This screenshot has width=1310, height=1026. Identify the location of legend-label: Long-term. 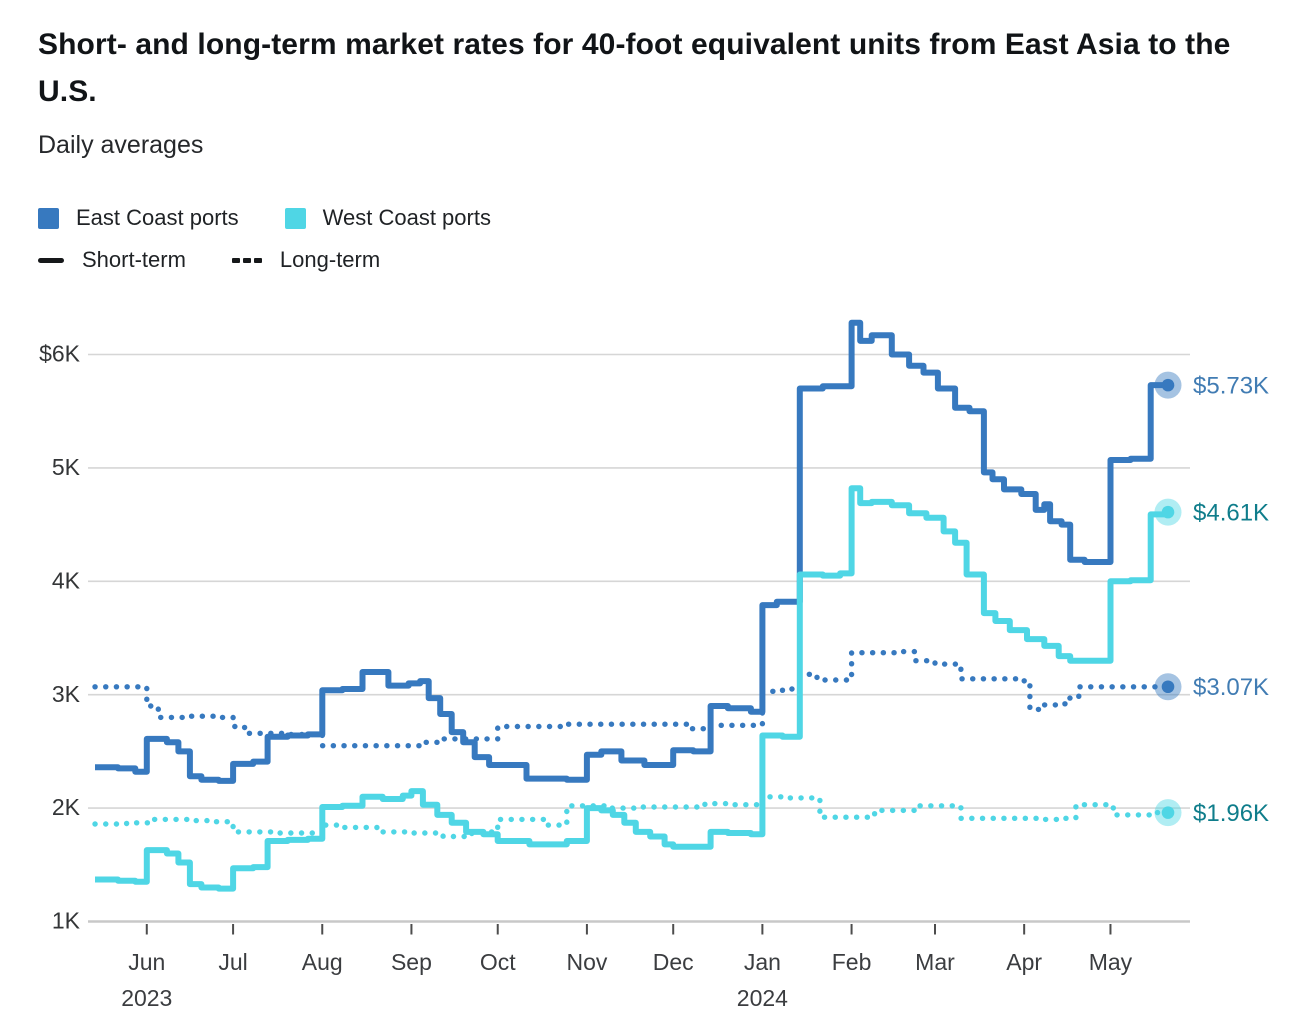
(330, 259).